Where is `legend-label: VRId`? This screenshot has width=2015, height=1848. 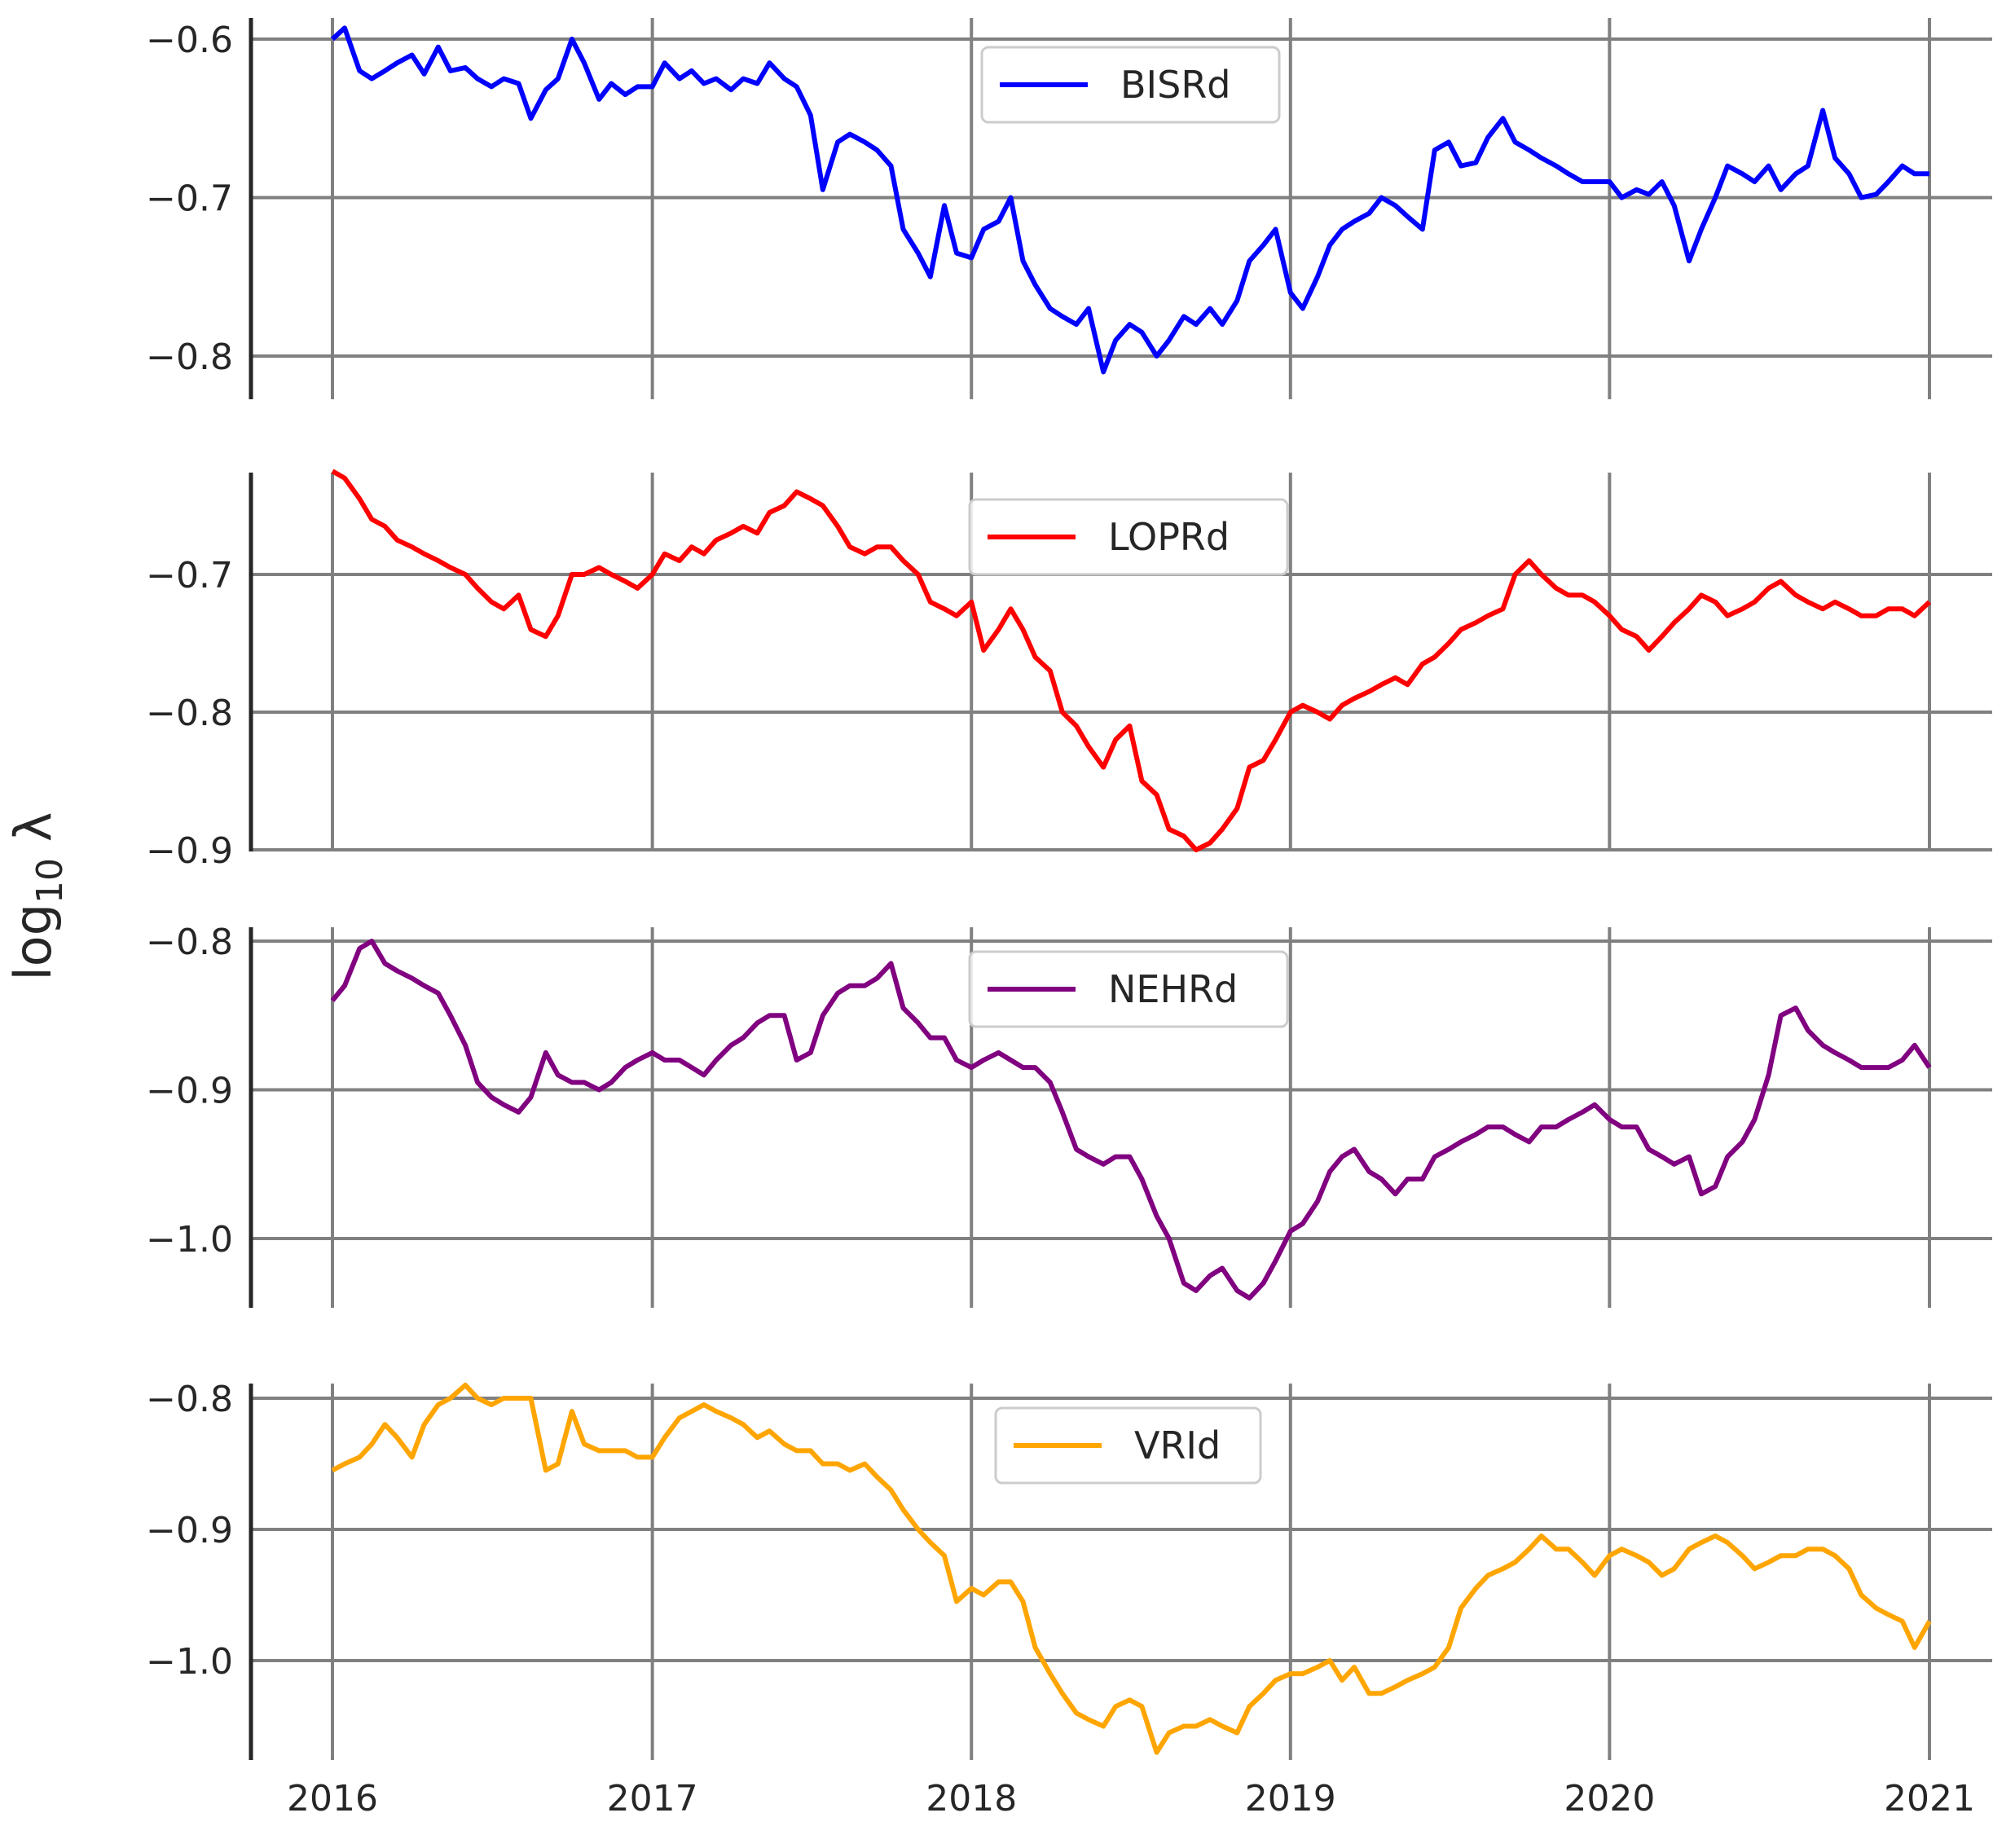
legend-label: VRId is located at coordinates (1177, 1445).